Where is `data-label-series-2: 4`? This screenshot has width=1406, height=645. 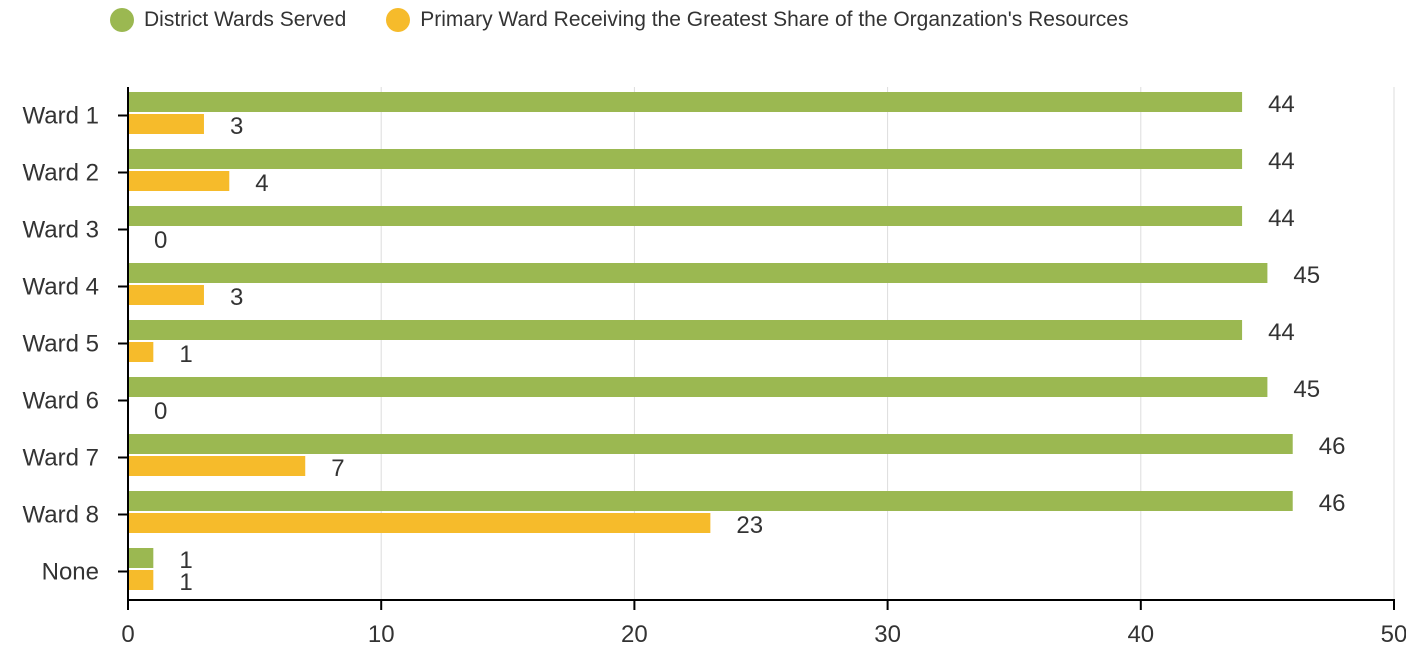
data-label-series-2: 4 is located at coordinates (261, 183).